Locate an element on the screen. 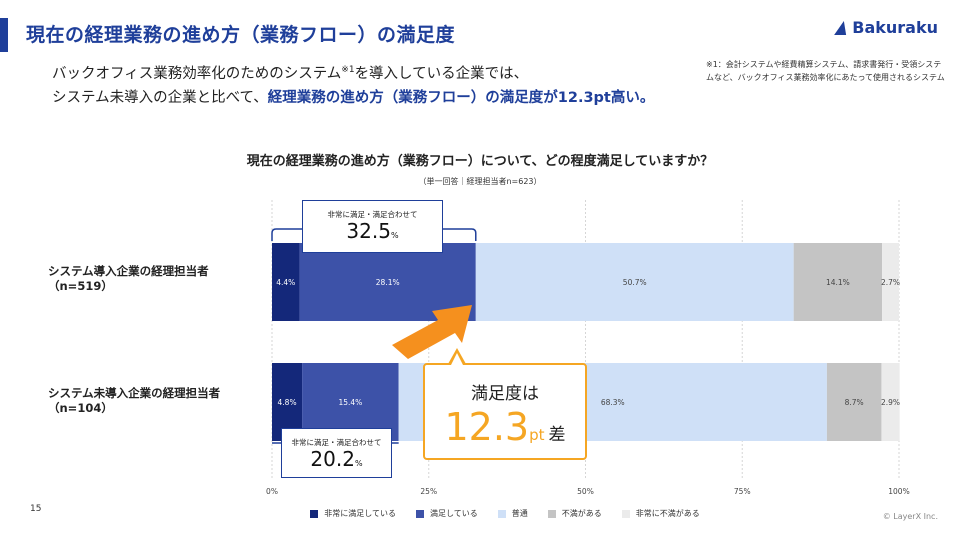  callout-value-1: 32.5% is located at coordinates (372, 233).